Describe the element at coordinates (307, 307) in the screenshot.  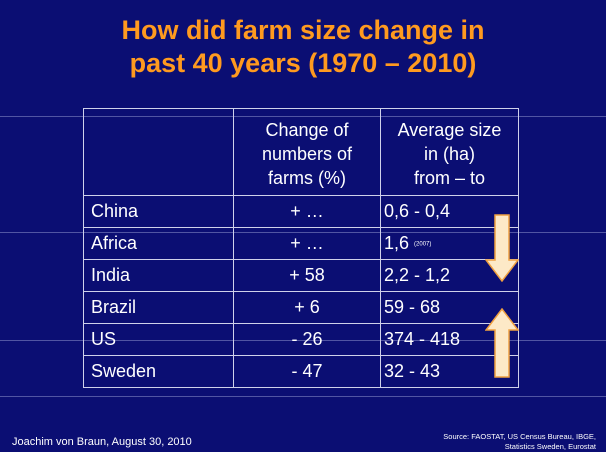
I see `change-cell: + 6` at that location.